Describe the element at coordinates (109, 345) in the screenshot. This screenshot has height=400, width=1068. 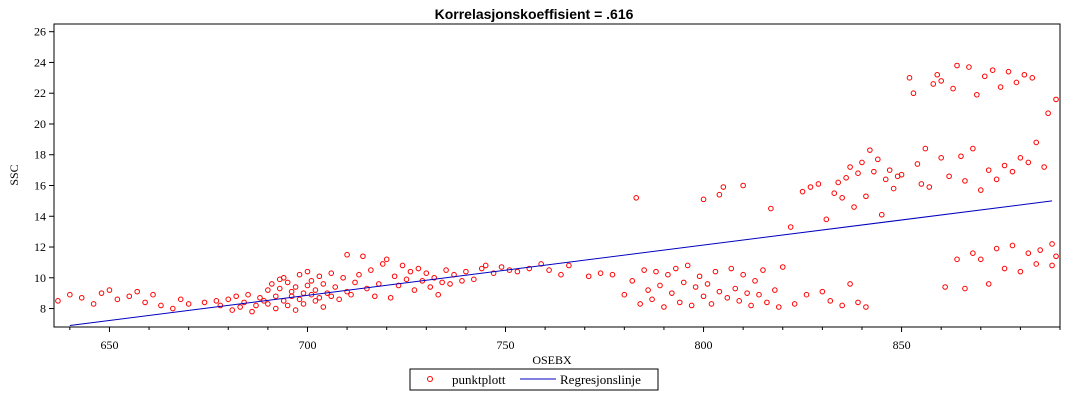
I see `x-tick-label: 650` at that location.